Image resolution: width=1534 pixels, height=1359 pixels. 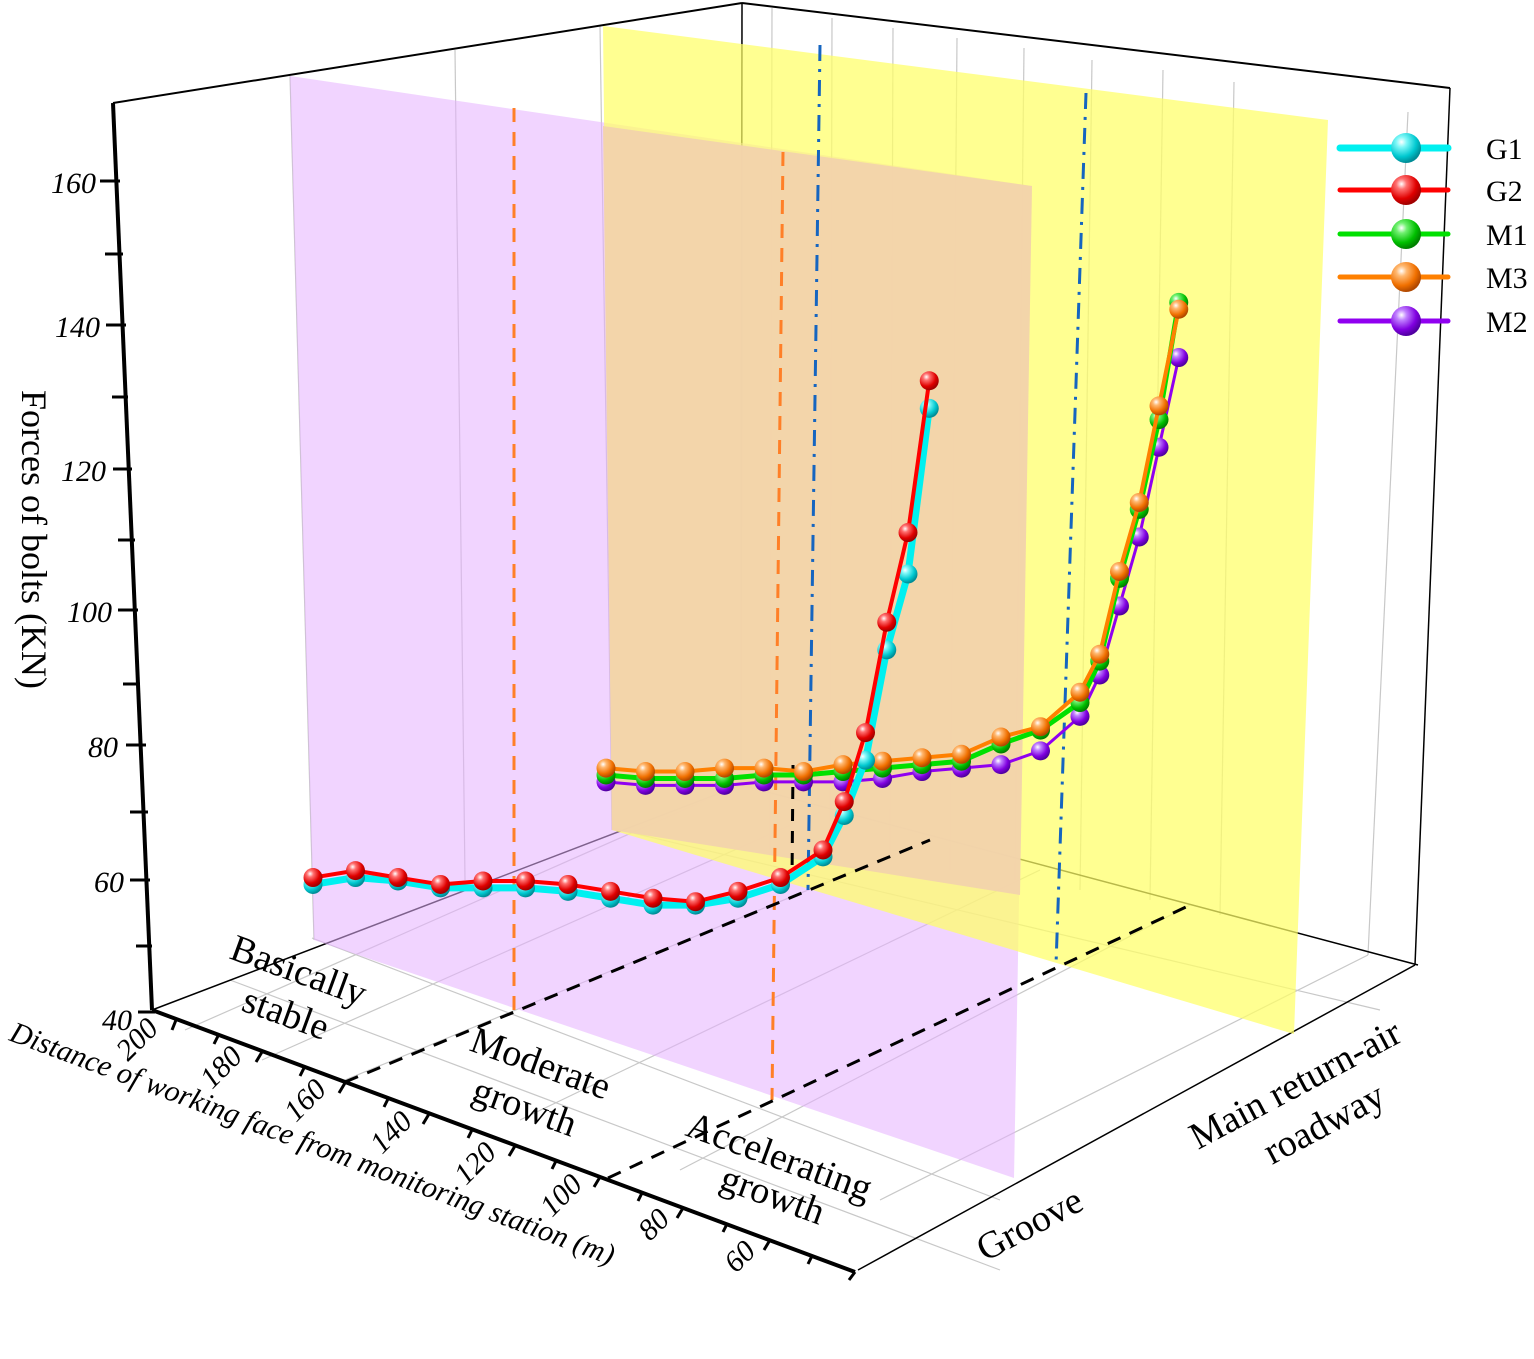 What do you see at coordinates (1030, 1224) in the screenshot?
I see `z-category-groove: Groove` at bounding box center [1030, 1224].